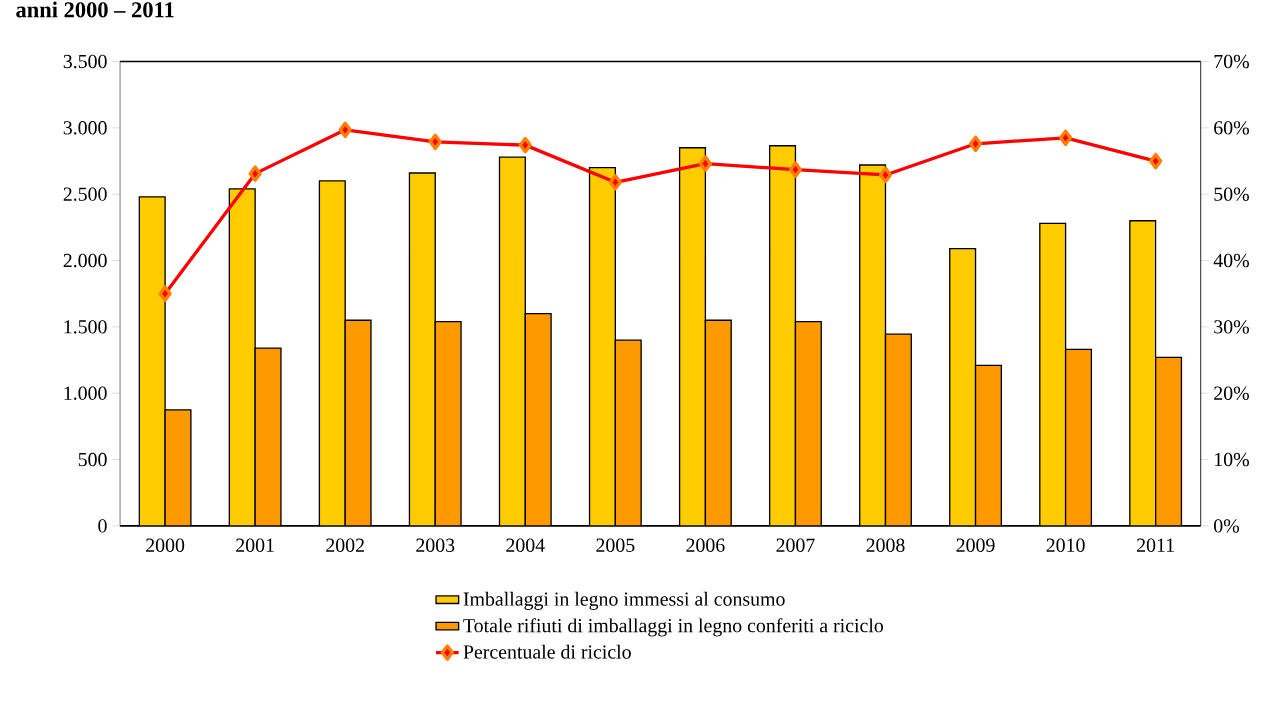 The height and width of the screenshot is (714, 1285). Describe the element at coordinates (705, 545) in the screenshot. I see `x-tick-label: 2006` at that location.